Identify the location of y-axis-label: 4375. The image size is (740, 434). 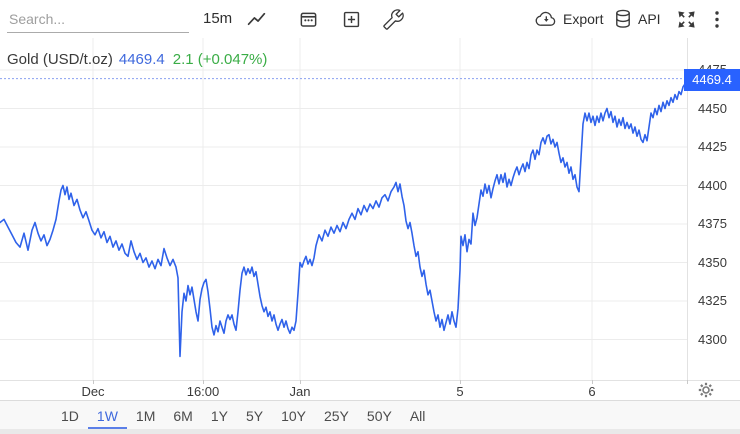
(712, 223).